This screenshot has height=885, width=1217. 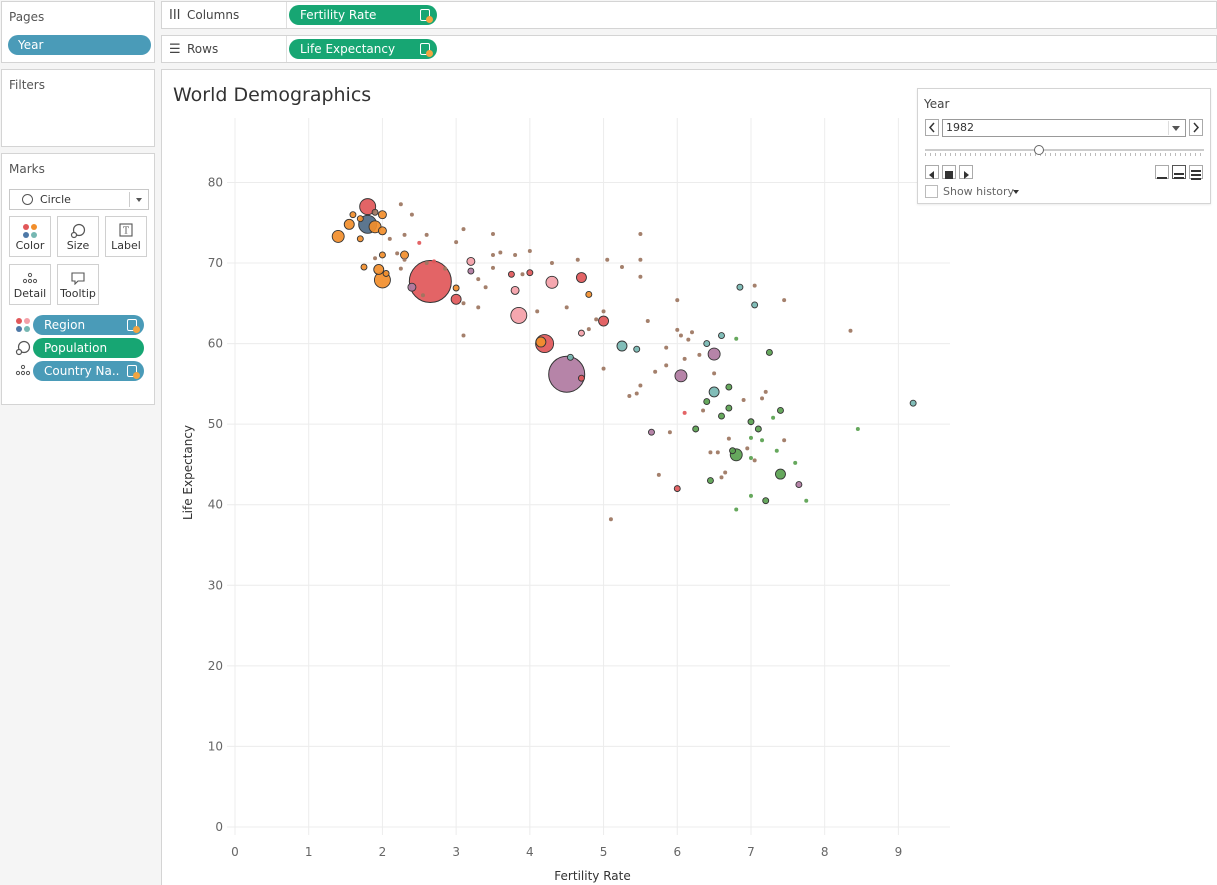 What do you see at coordinates (931, 191) in the screenshot?
I see `show-history-checkbox` at bounding box center [931, 191].